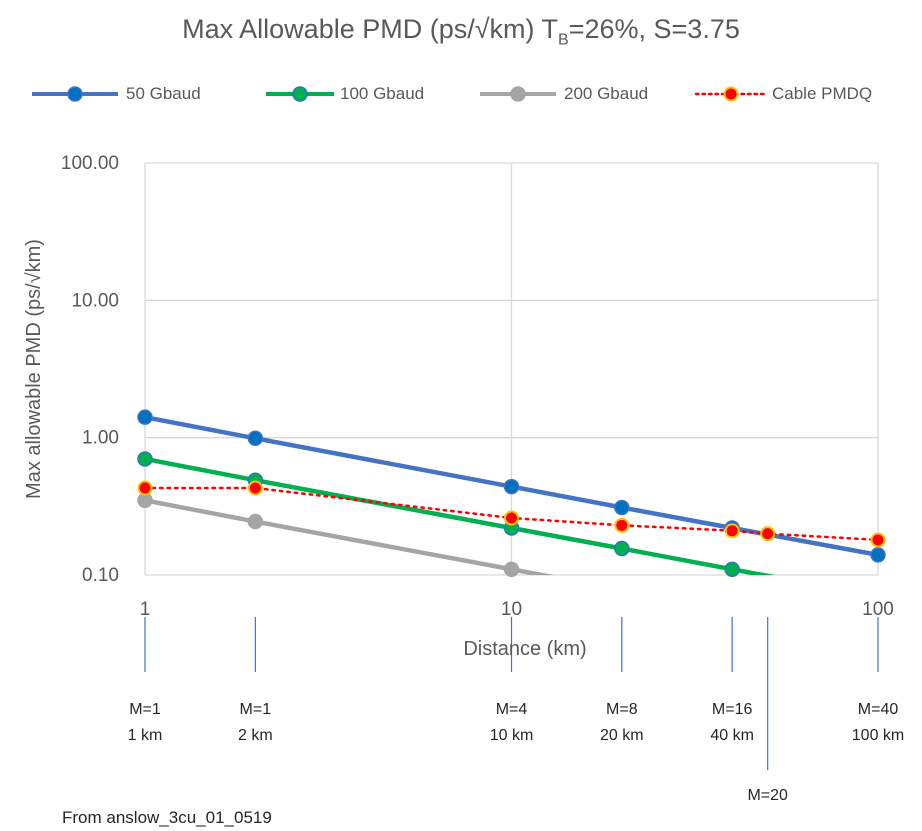 Image resolution: width=922 pixels, height=831 pixels. I want to click on legend-swatch-100-gbaud, so click(300, 94).